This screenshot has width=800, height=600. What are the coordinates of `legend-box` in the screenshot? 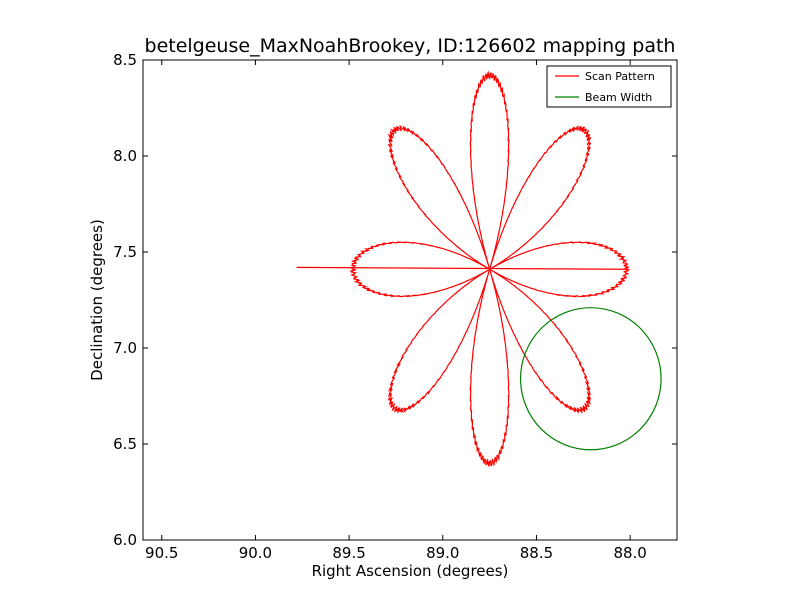 It's located at (609, 86).